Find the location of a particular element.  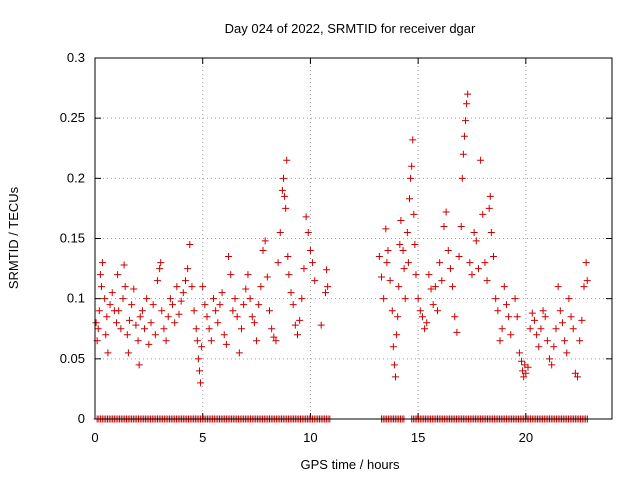

y-tick-label: 0.3 is located at coordinates (76, 57).